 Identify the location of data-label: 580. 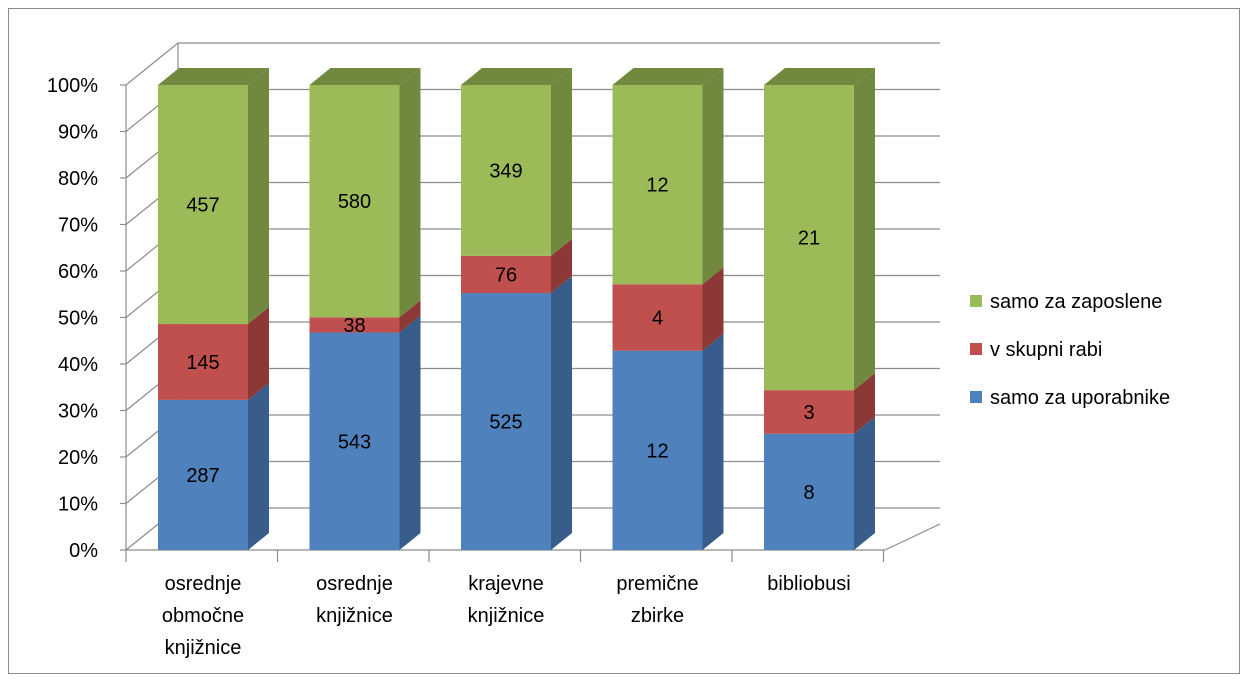
(354, 202).